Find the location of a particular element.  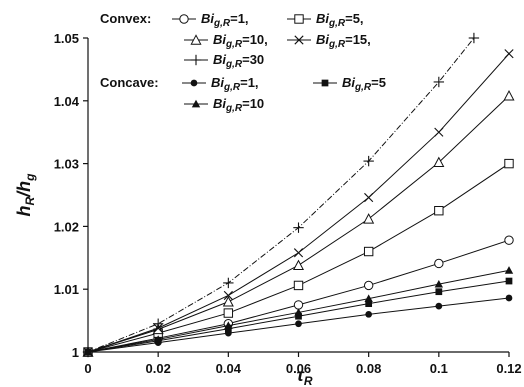

y-tick-label: 1 is located at coordinates (75, 352).